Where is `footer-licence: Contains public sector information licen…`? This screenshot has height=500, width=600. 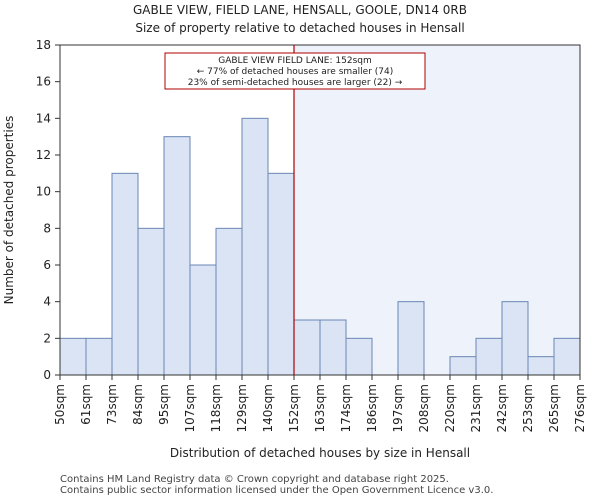 footer-licence: Contains public sector information licen… is located at coordinates (277, 490).